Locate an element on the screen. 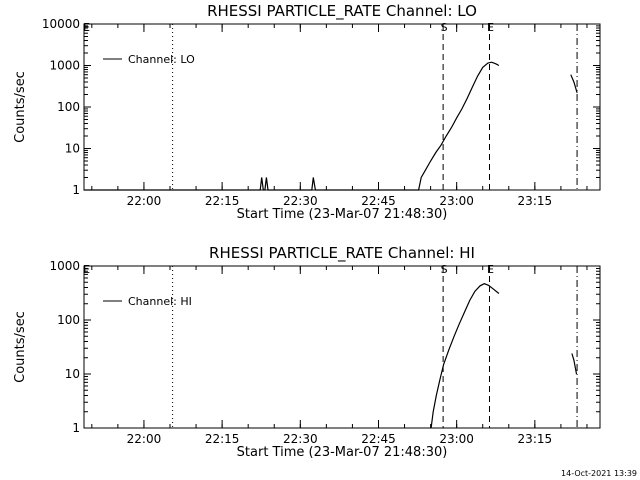 This screenshot has width=640, height=480. chart-title: RHESSI PARTICLE_RATE Channel: HI is located at coordinates (342, 253).